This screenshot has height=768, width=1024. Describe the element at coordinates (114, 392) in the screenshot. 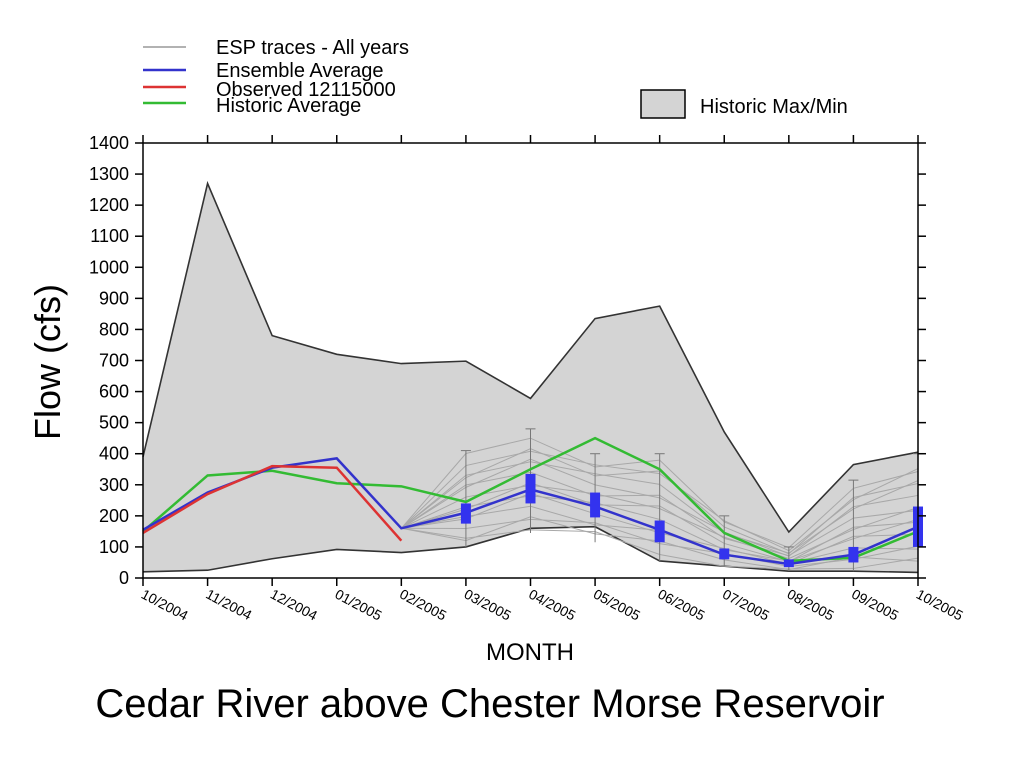

I see `y-tick-label: 600` at that location.